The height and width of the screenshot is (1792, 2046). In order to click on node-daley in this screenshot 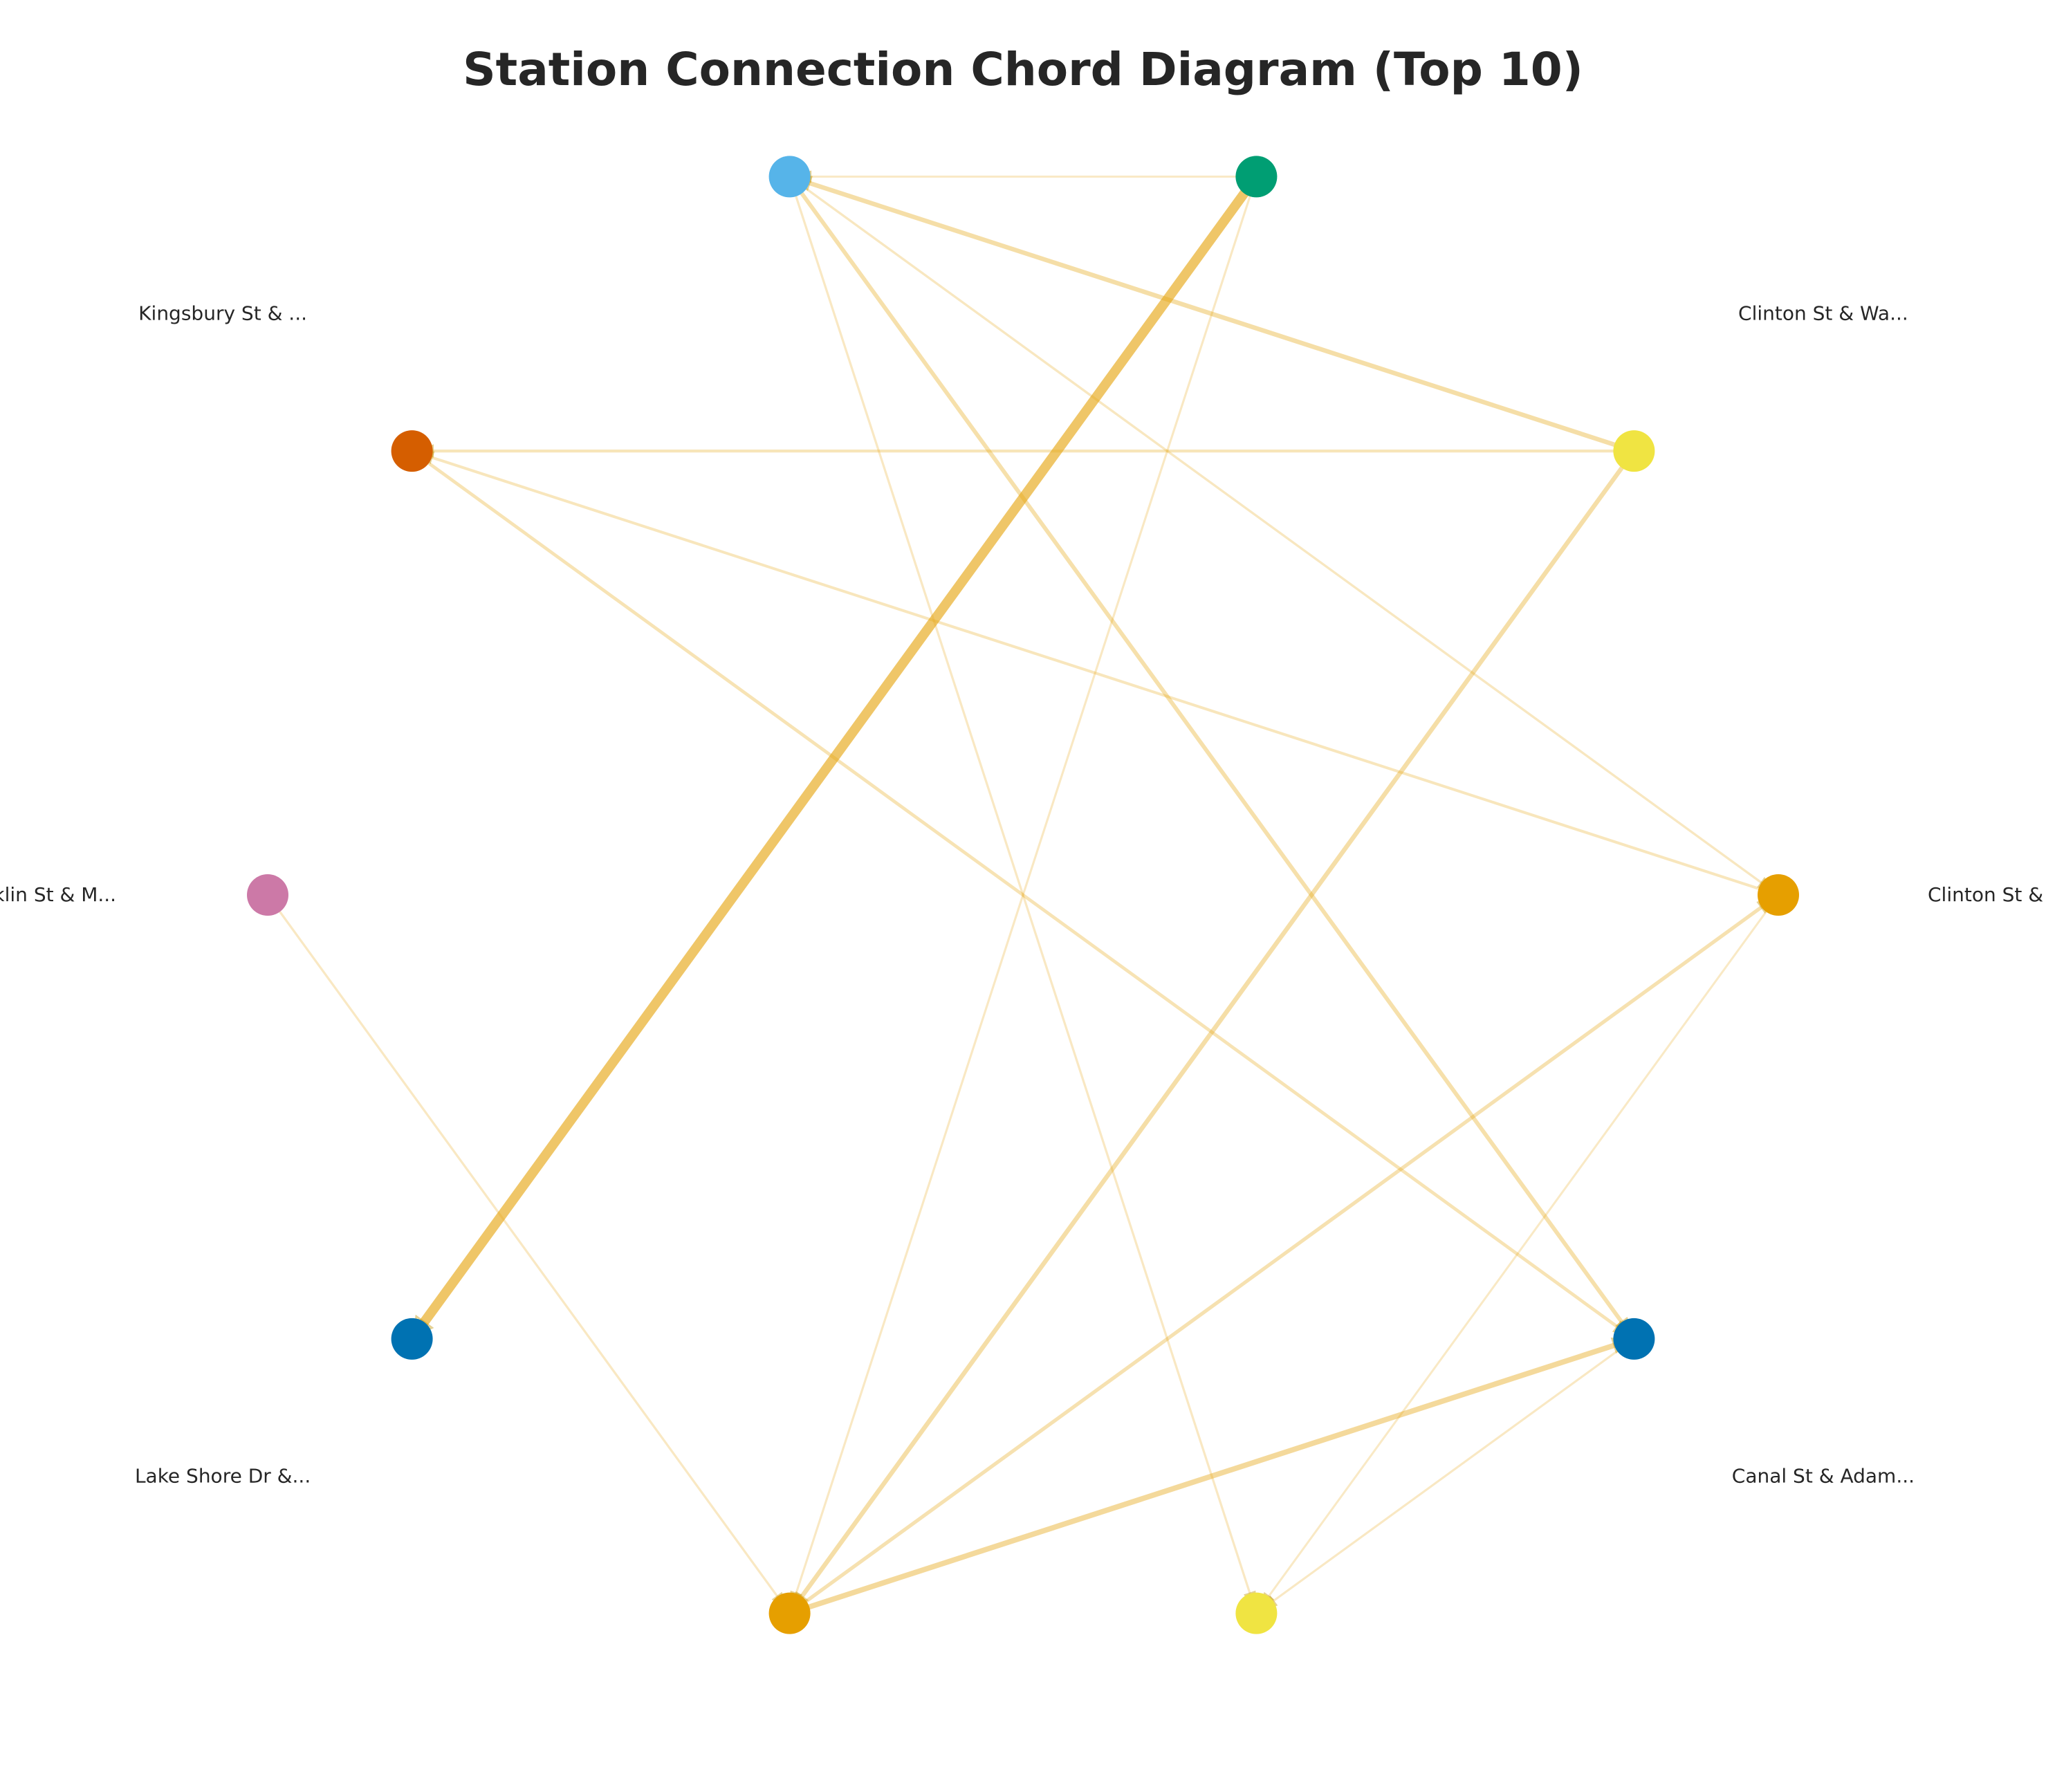, I will do `click(1256, 1613)`.